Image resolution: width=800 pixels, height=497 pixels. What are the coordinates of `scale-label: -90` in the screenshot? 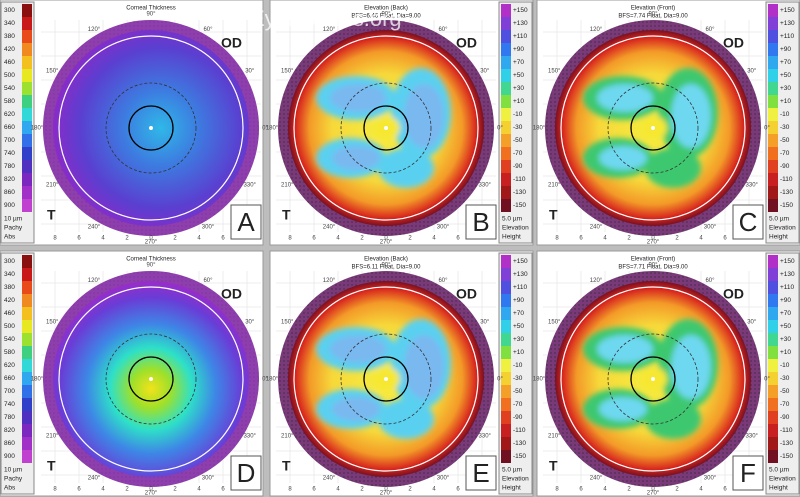 It's located at (785, 166).